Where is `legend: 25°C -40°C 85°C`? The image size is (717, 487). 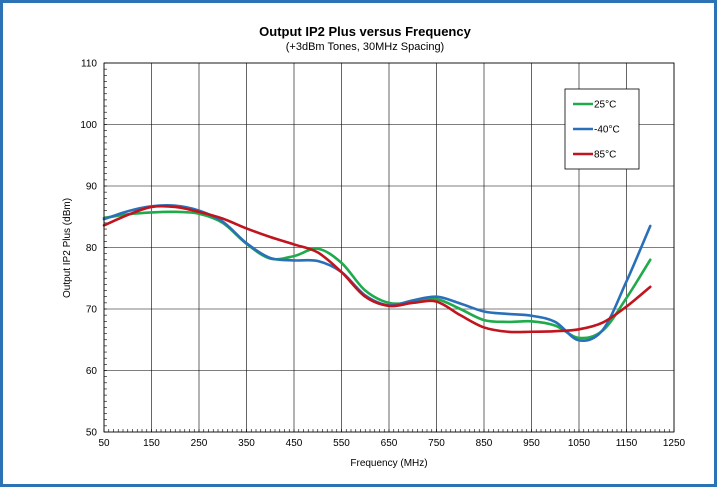 legend: 25°C -40°C 85°C is located at coordinates (602, 129).